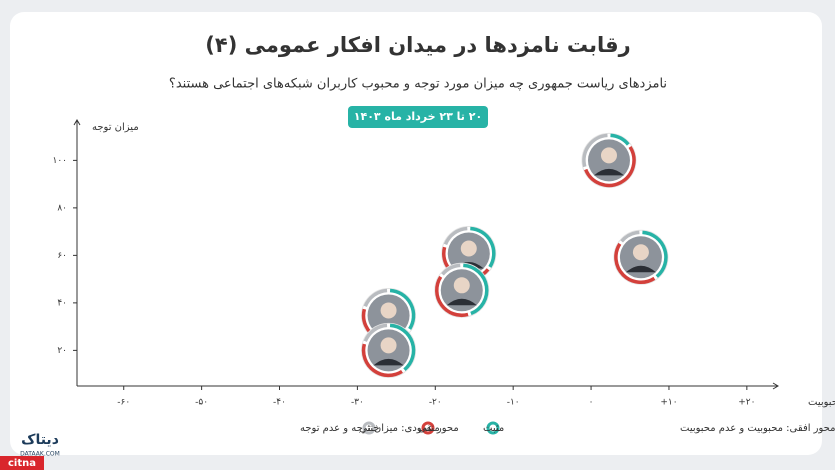 The height and width of the screenshot is (470, 835). I want to click on x-axis-label: محبوبیت, so click(821, 402).